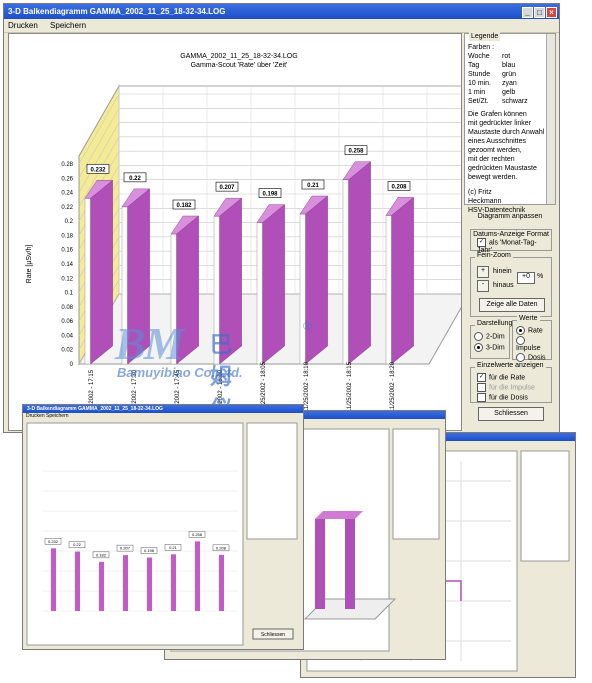 Image resolution: width=592 pixels, height=683 pixels. What do you see at coordinates (221, 390) in the screenshot?
I see `x-tick-label: 25/2002 - 18:00` at bounding box center [221, 390].